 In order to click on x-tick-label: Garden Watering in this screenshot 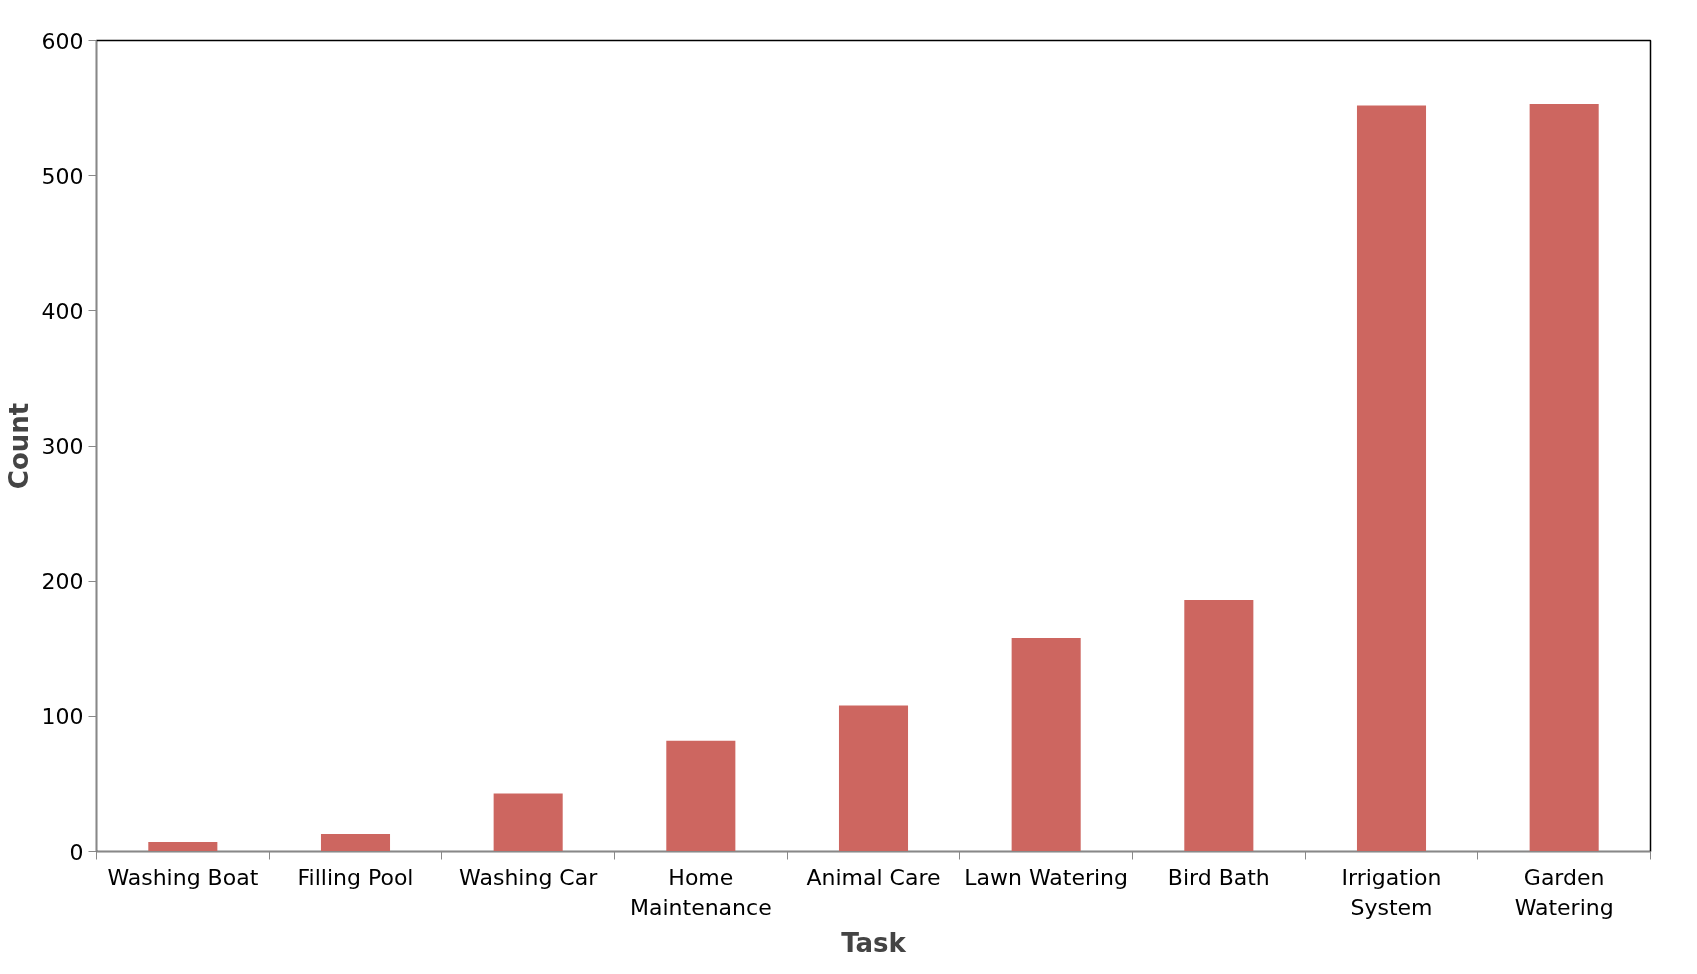, I will do `click(1564, 892)`.